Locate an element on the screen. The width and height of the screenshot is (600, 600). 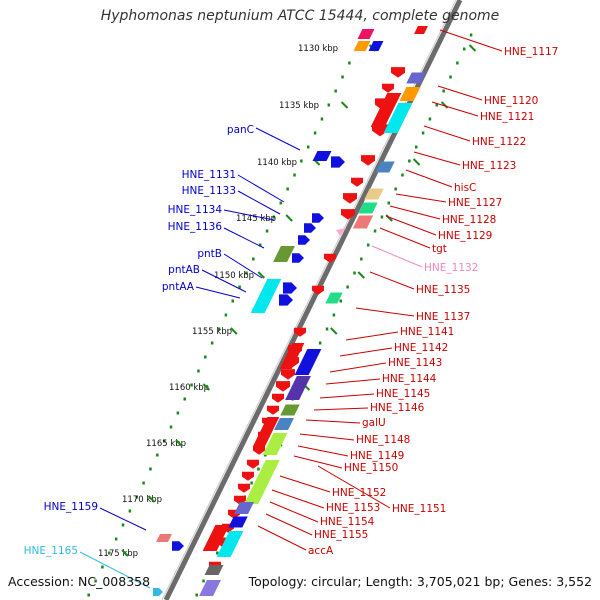
gene-label-acca: accA is located at coordinates (321, 551).